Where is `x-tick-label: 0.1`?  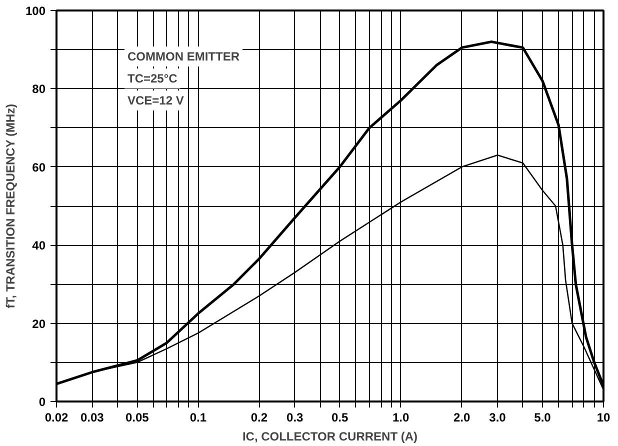 x-tick-label: 0.1 is located at coordinates (198, 417).